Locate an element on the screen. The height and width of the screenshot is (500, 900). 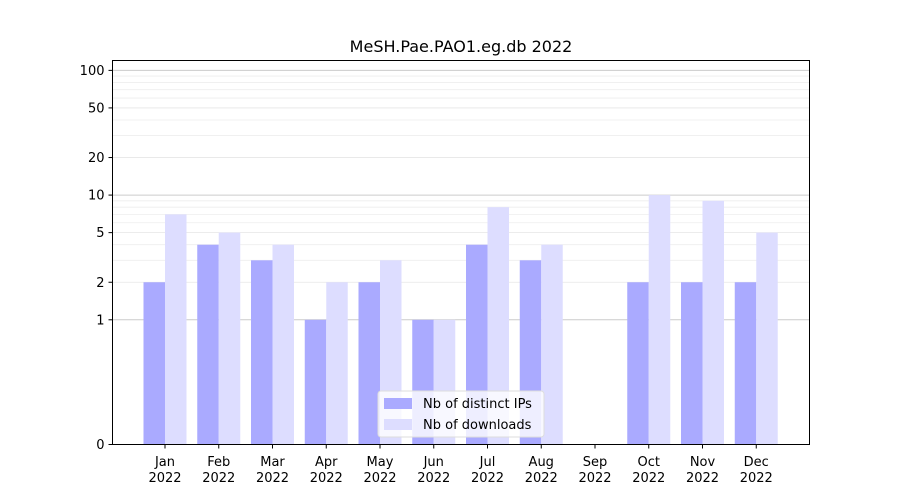
x-tick-label: Jun 2022 is located at coordinates (433, 470).